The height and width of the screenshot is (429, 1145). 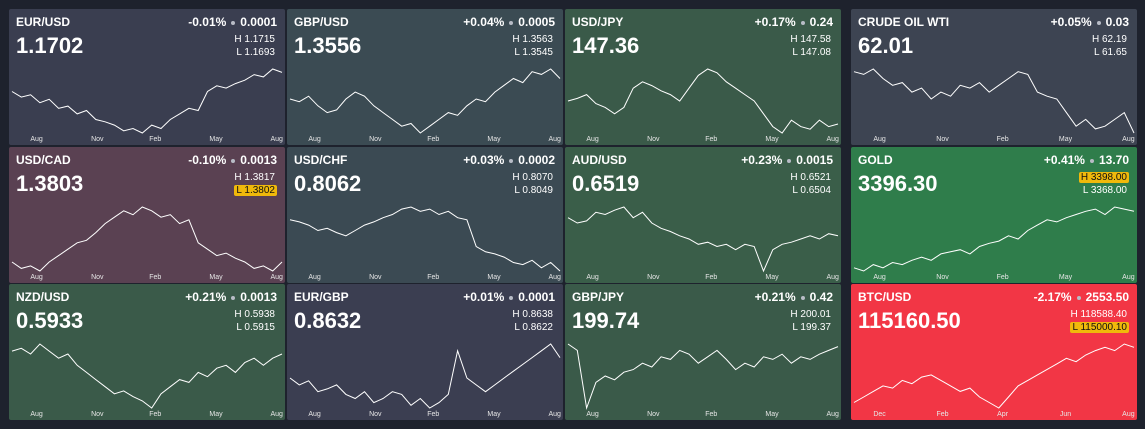 What do you see at coordinates (811, 190) in the screenshot?
I see `low: L 0.6504` at bounding box center [811, 190].